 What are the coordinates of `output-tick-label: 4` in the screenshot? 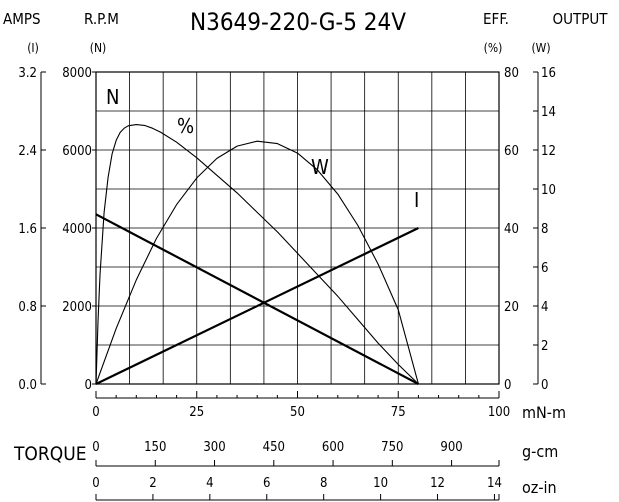 It's located at (544, 307).